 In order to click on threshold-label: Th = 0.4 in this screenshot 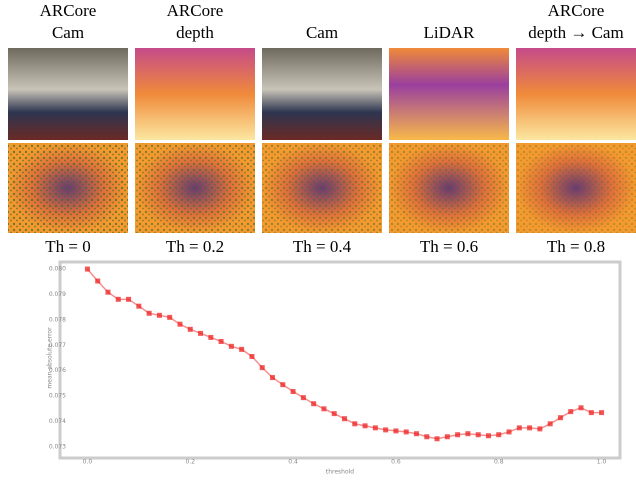, I will do `click(322, 246)`.